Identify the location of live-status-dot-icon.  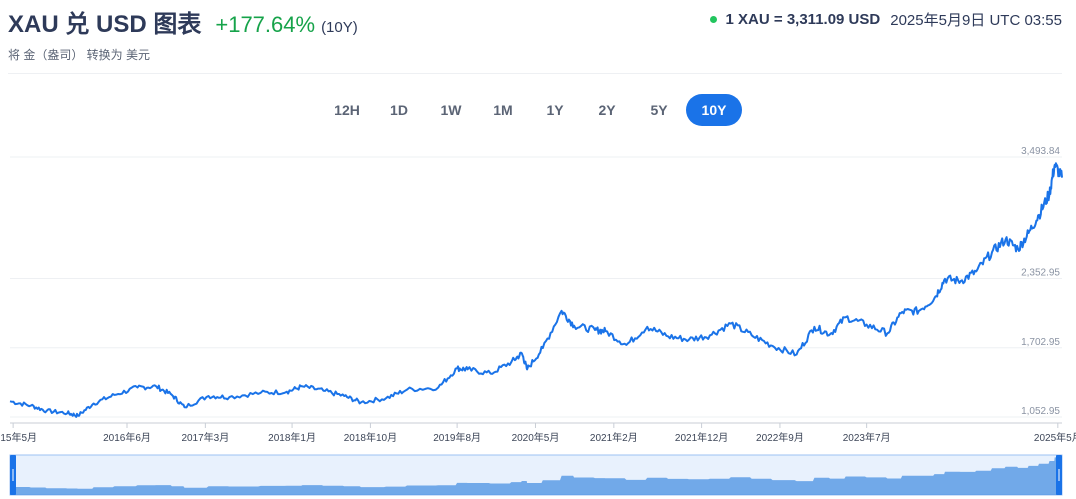
(713, 19).